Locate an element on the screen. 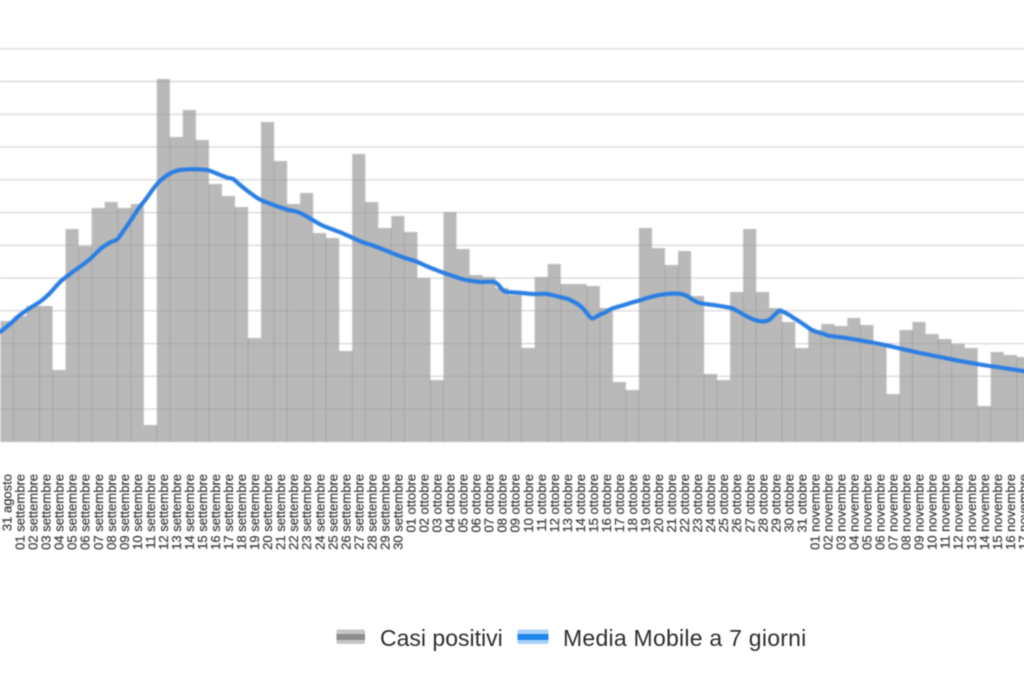 This screenshot has height=680, width=1024. svg-text: 14 settembre is located at coordinates (189, 512).